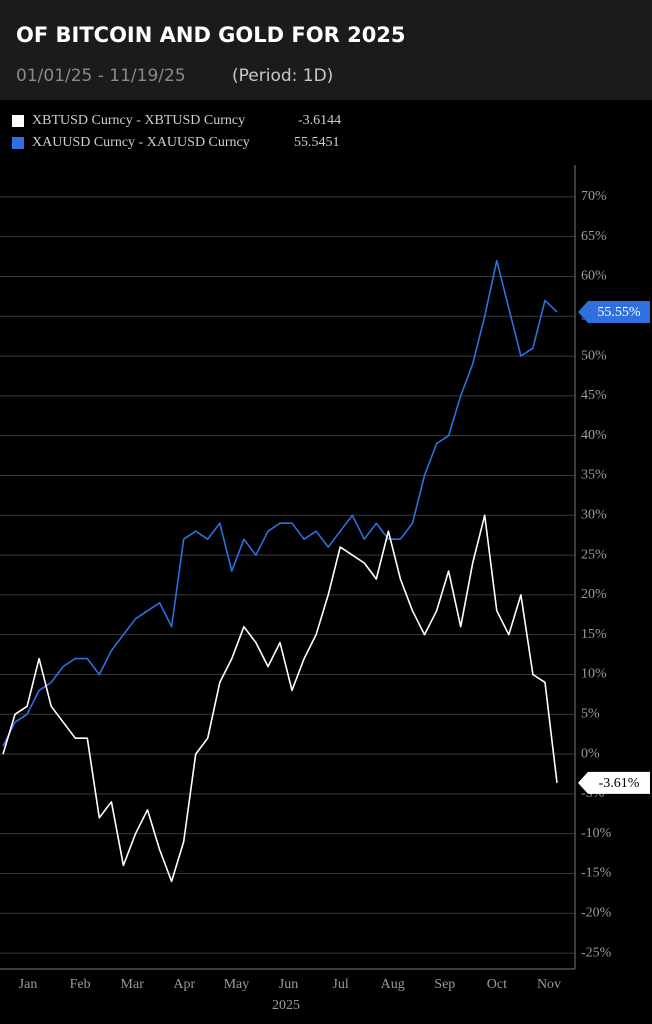 The height and width of the screenshot is (1024, 652). I want to click on x-tick-label: Nov, so click(549, 984).